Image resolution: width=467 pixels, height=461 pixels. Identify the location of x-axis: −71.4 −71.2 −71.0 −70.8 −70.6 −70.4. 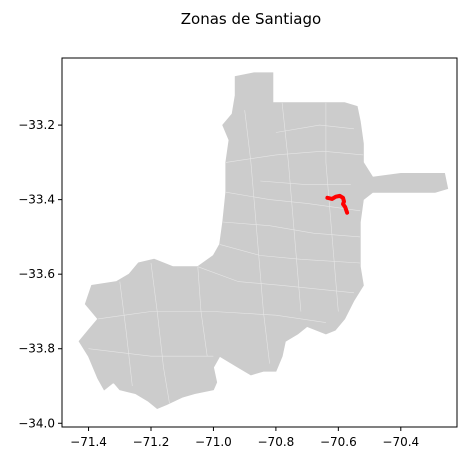
(244, 438).